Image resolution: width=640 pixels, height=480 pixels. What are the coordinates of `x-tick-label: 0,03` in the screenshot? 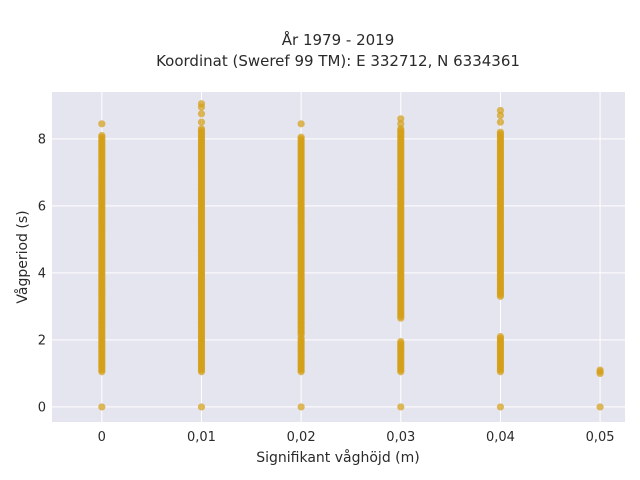 It's located at (400, 437).